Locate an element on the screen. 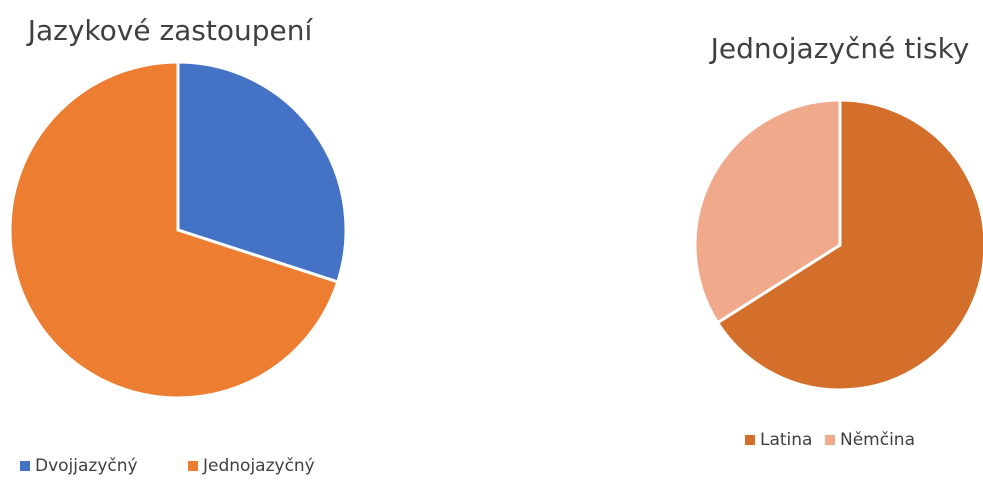 This screenshot has width=983, height=490. chart-title: Jazykové zastoupení is located at coordinates (170, 30).